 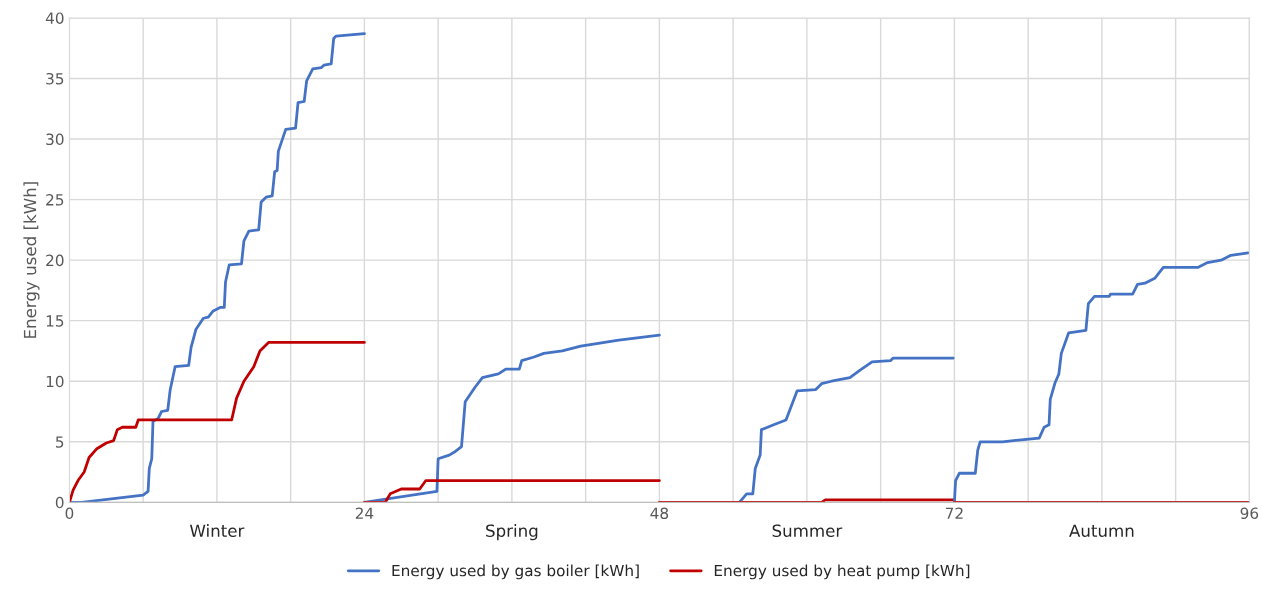 What do you see at coordinates (364, 513) in the screenshot?
I see `x-tick-label: 24` at bounding box center [364, 513].